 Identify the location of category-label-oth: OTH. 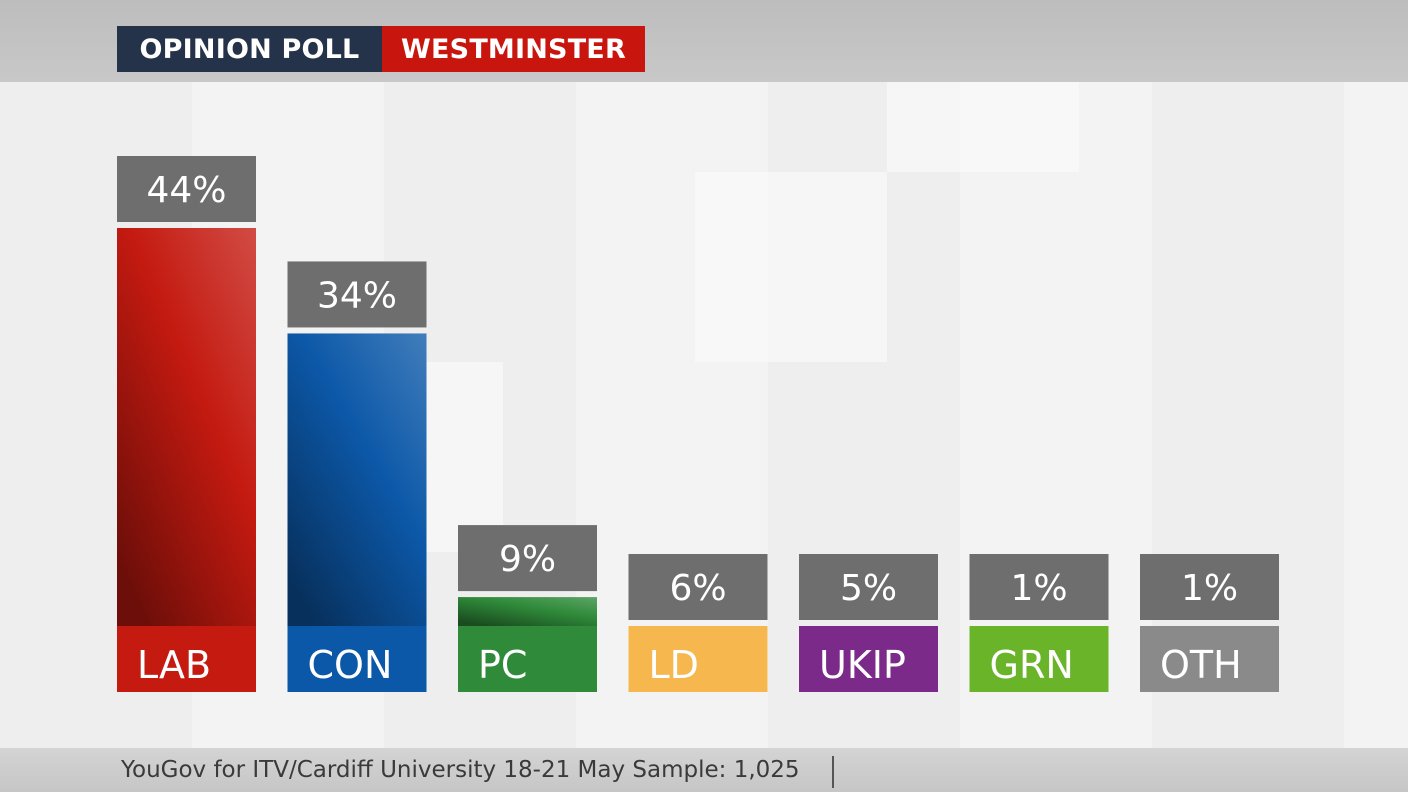
(1201, 665).